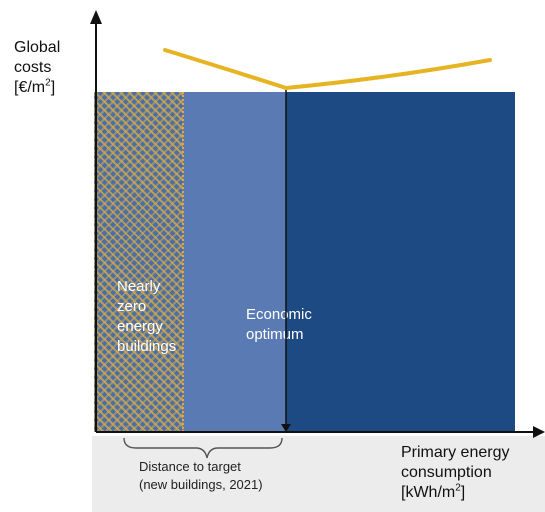 This screenshot has width=545, height=512. Describe the element at coordinates (201, 475) in the screenshot. I see `distance-to-target-label: Distance to target (new buildings, 2021)` at that location.